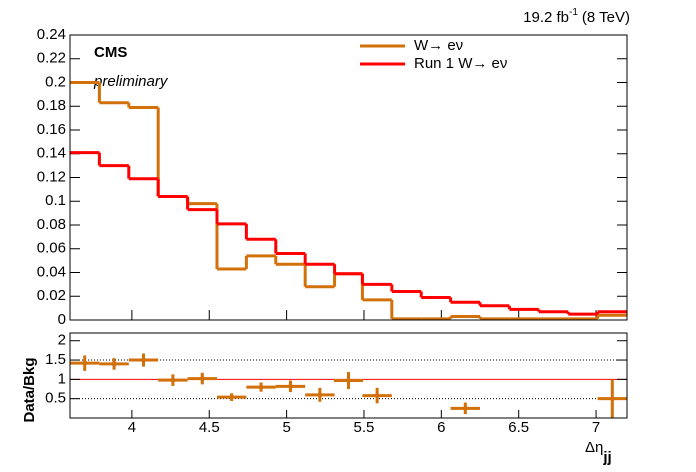 The height and width of the screenshot is (472, 696). I want to click on x-label-sub: jj, so click(606, 457).